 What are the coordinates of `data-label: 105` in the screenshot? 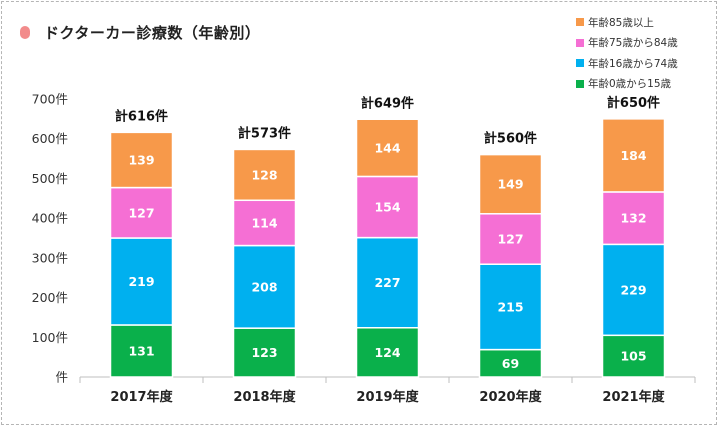 It's located at (633, 356).